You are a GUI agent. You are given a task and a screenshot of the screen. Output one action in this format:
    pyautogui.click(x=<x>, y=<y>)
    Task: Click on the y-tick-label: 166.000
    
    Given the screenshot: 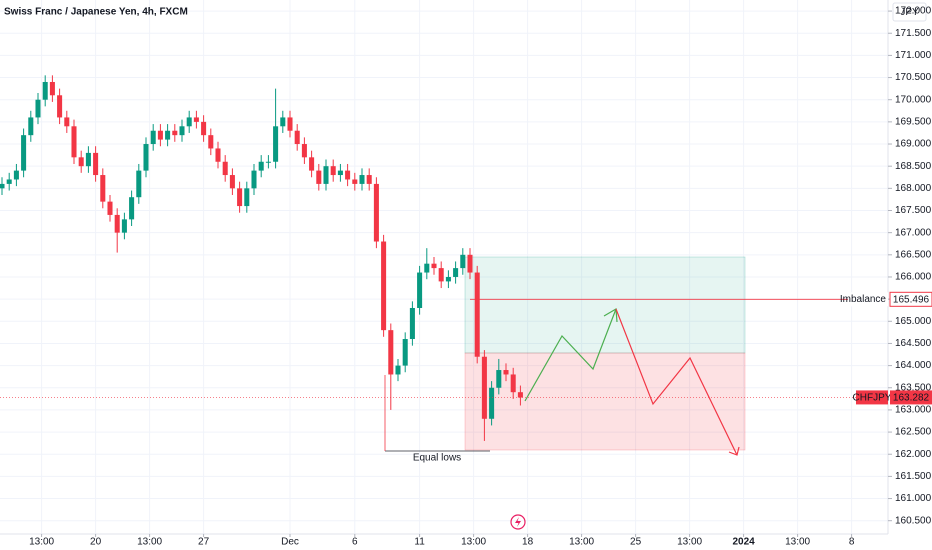 What is the action you would take?
    pyautogui.click(x=913, y=277)
    